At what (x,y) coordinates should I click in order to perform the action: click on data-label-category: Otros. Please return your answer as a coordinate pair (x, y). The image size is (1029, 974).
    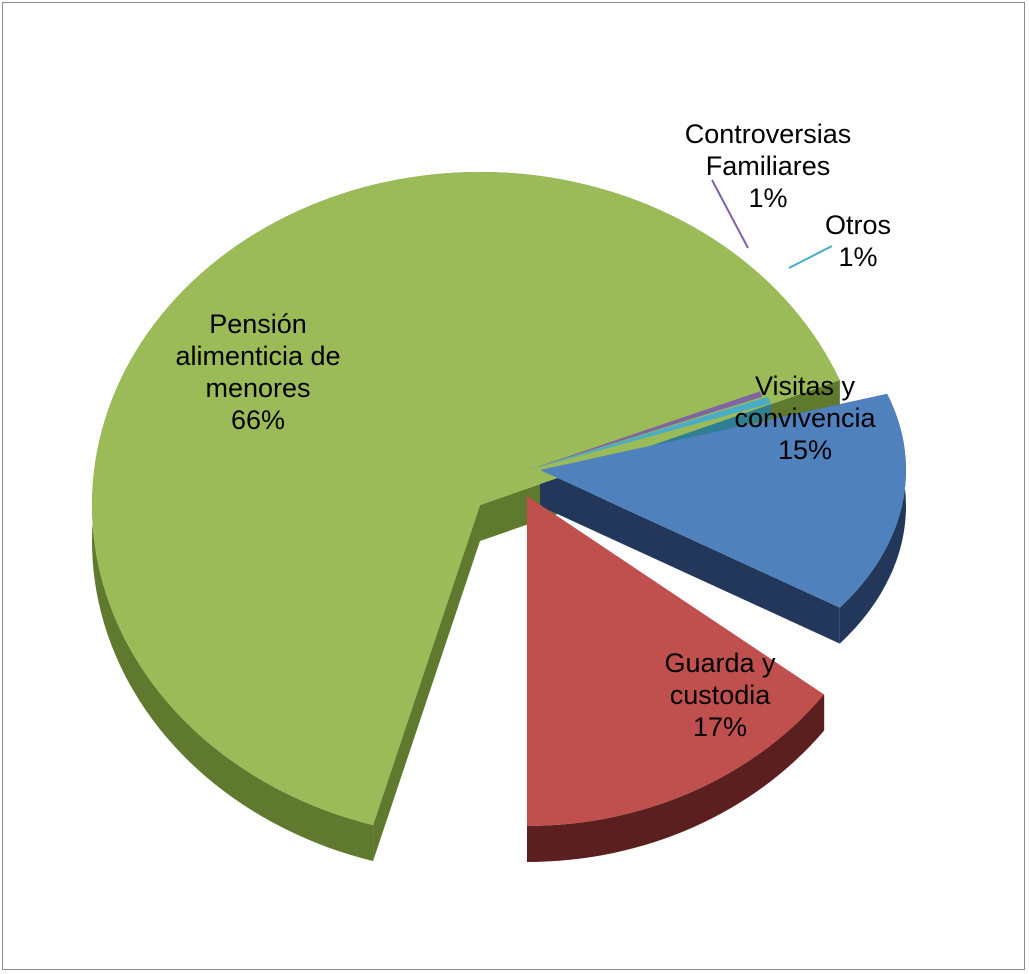
    Looking at the image, I should click on (858, 225).